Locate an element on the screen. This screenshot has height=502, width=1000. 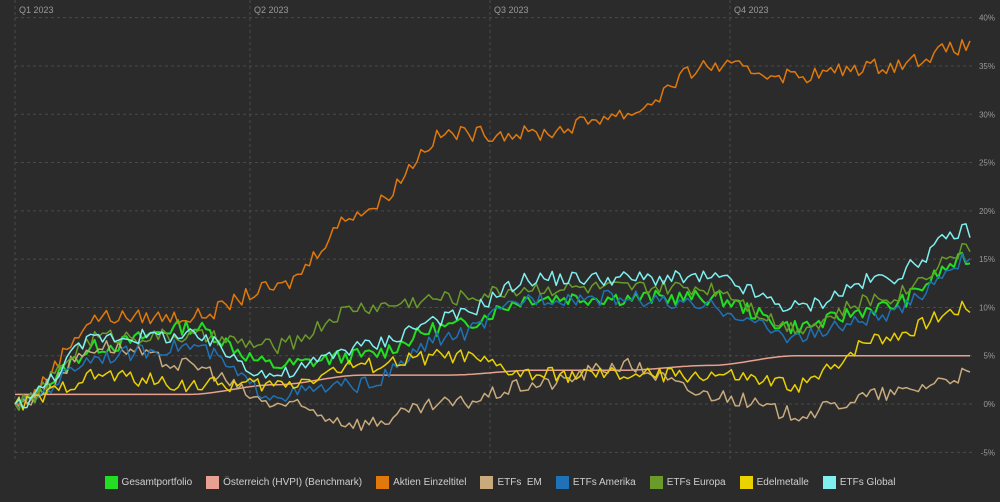
quarter-label: Q4 2023 is located at coordinates (751, 10).